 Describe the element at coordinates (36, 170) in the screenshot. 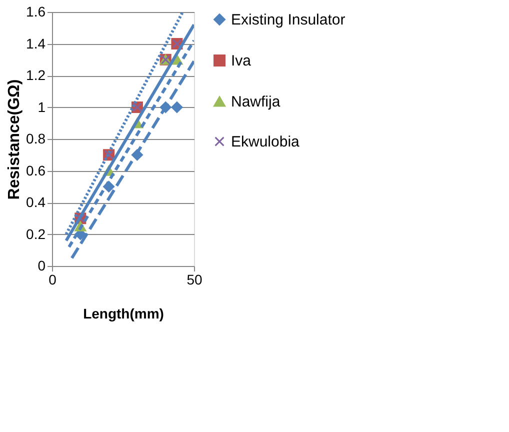

I see `y-tick-label: 0.6` at that location.